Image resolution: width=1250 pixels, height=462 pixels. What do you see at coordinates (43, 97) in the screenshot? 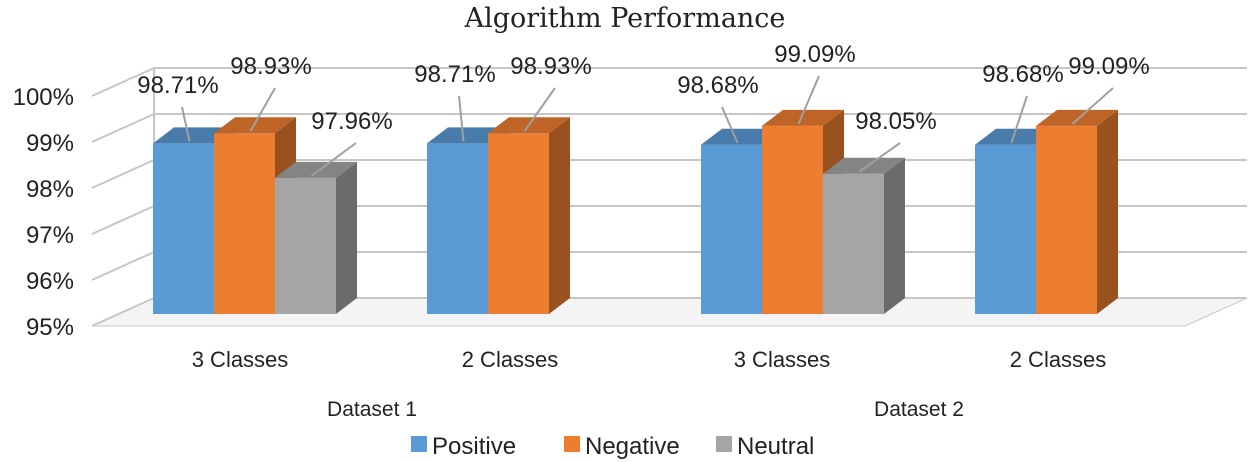
I see `y-tick-label: 100%` at bounding box center [43, 97].